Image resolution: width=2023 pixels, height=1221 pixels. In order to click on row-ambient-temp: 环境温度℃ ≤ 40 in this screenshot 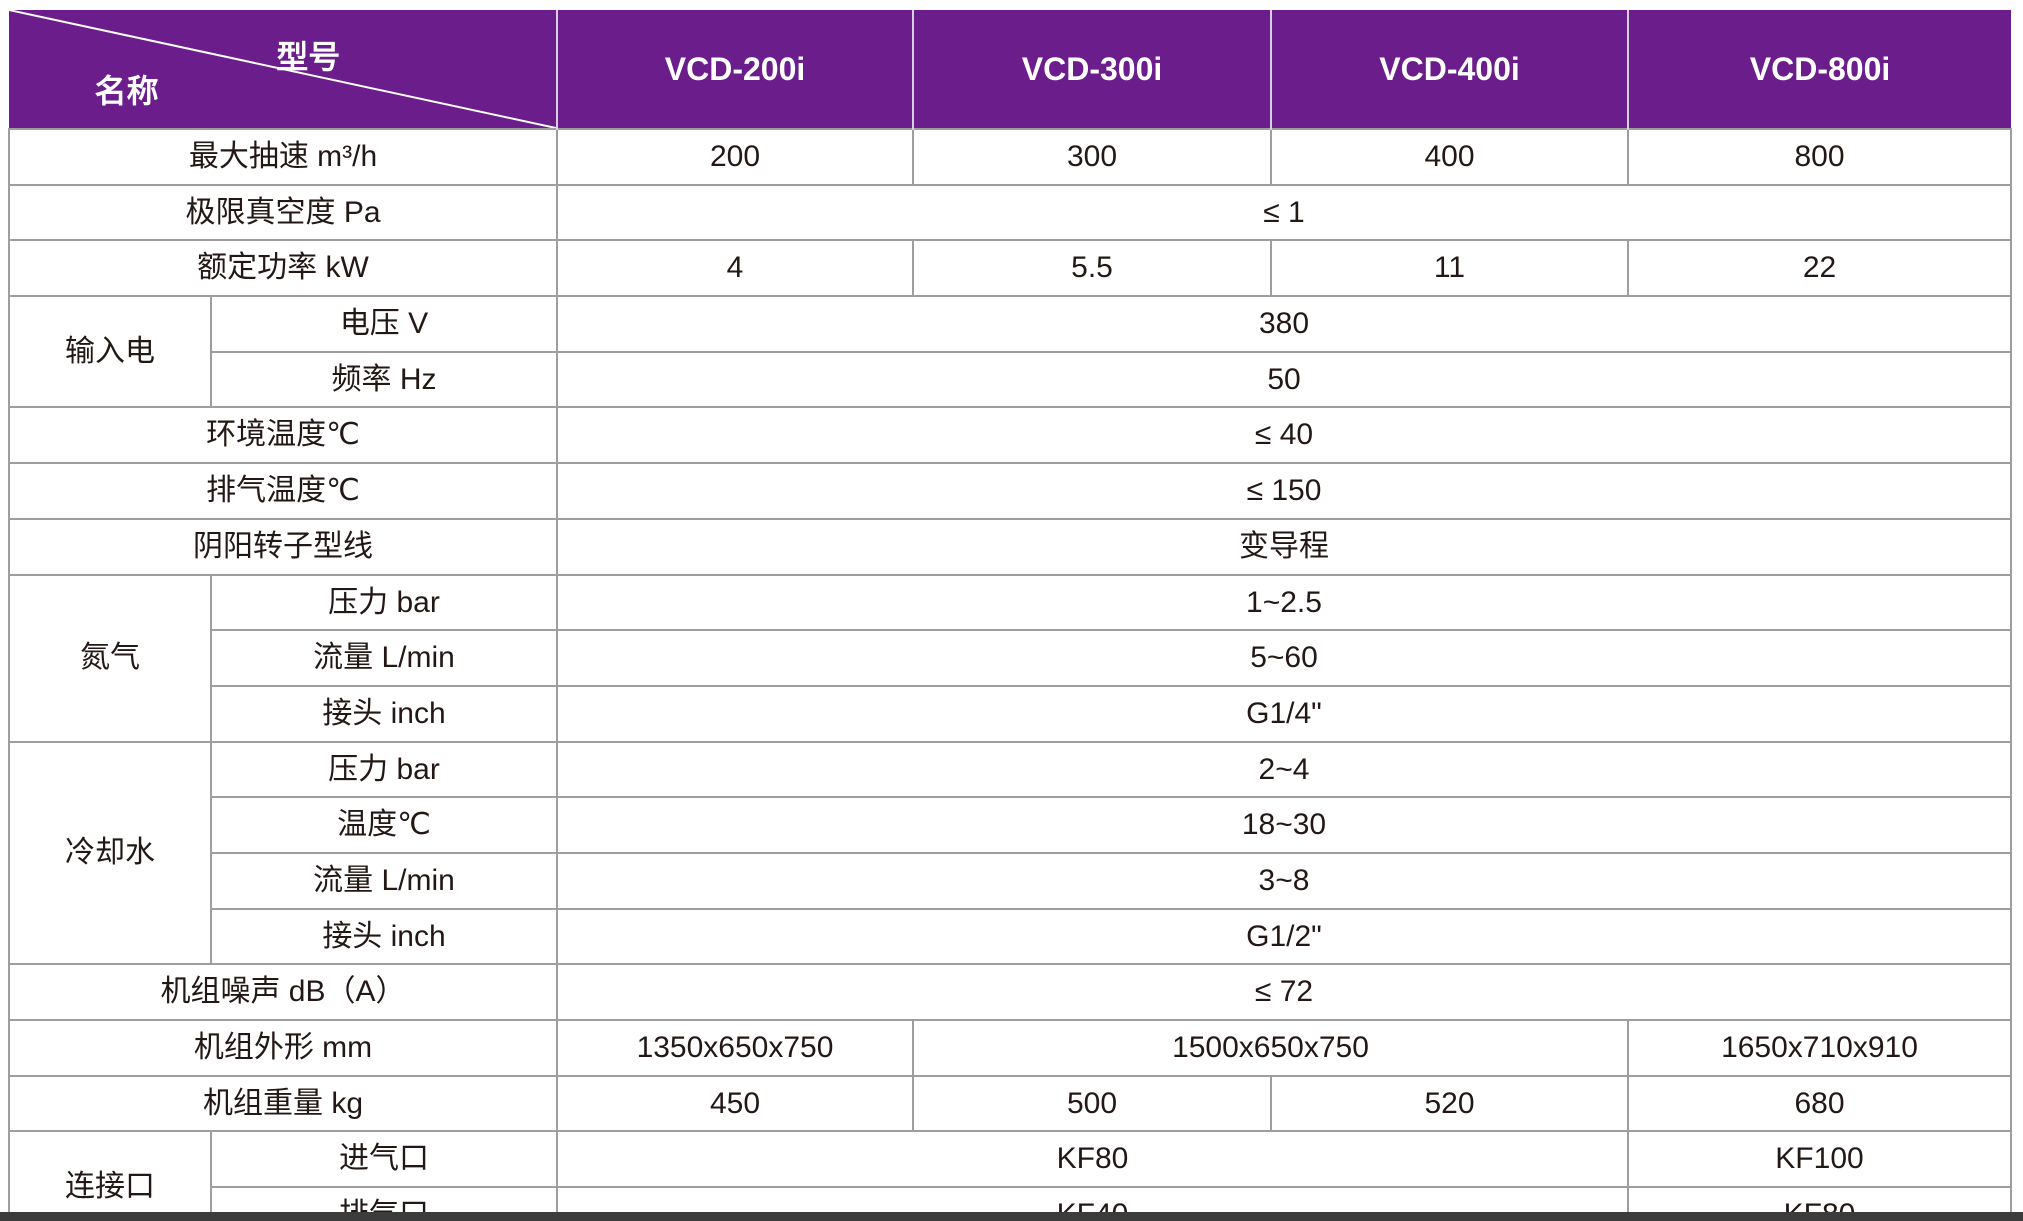, I will do `click(1010, 435)`.